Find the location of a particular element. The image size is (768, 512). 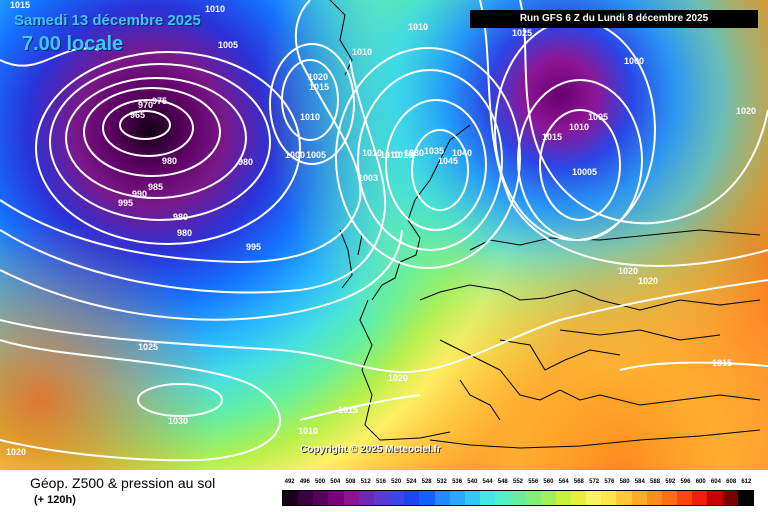

scale-label: 532 is located at coordinates (441, 482).